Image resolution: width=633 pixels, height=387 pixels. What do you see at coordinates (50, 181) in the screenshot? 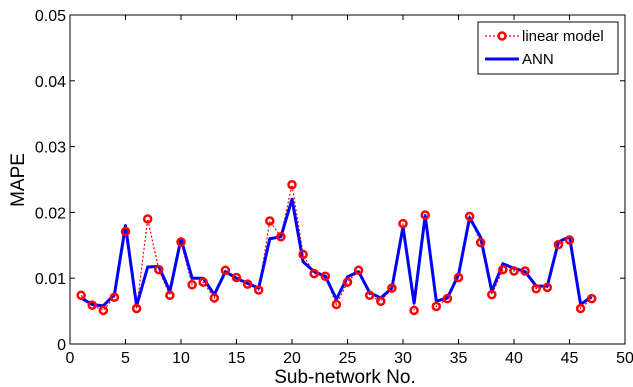
I see `y-tick-labels: 0 0.01 0.02 0.03 0.04 0.05` at bounding box center [50, 181].